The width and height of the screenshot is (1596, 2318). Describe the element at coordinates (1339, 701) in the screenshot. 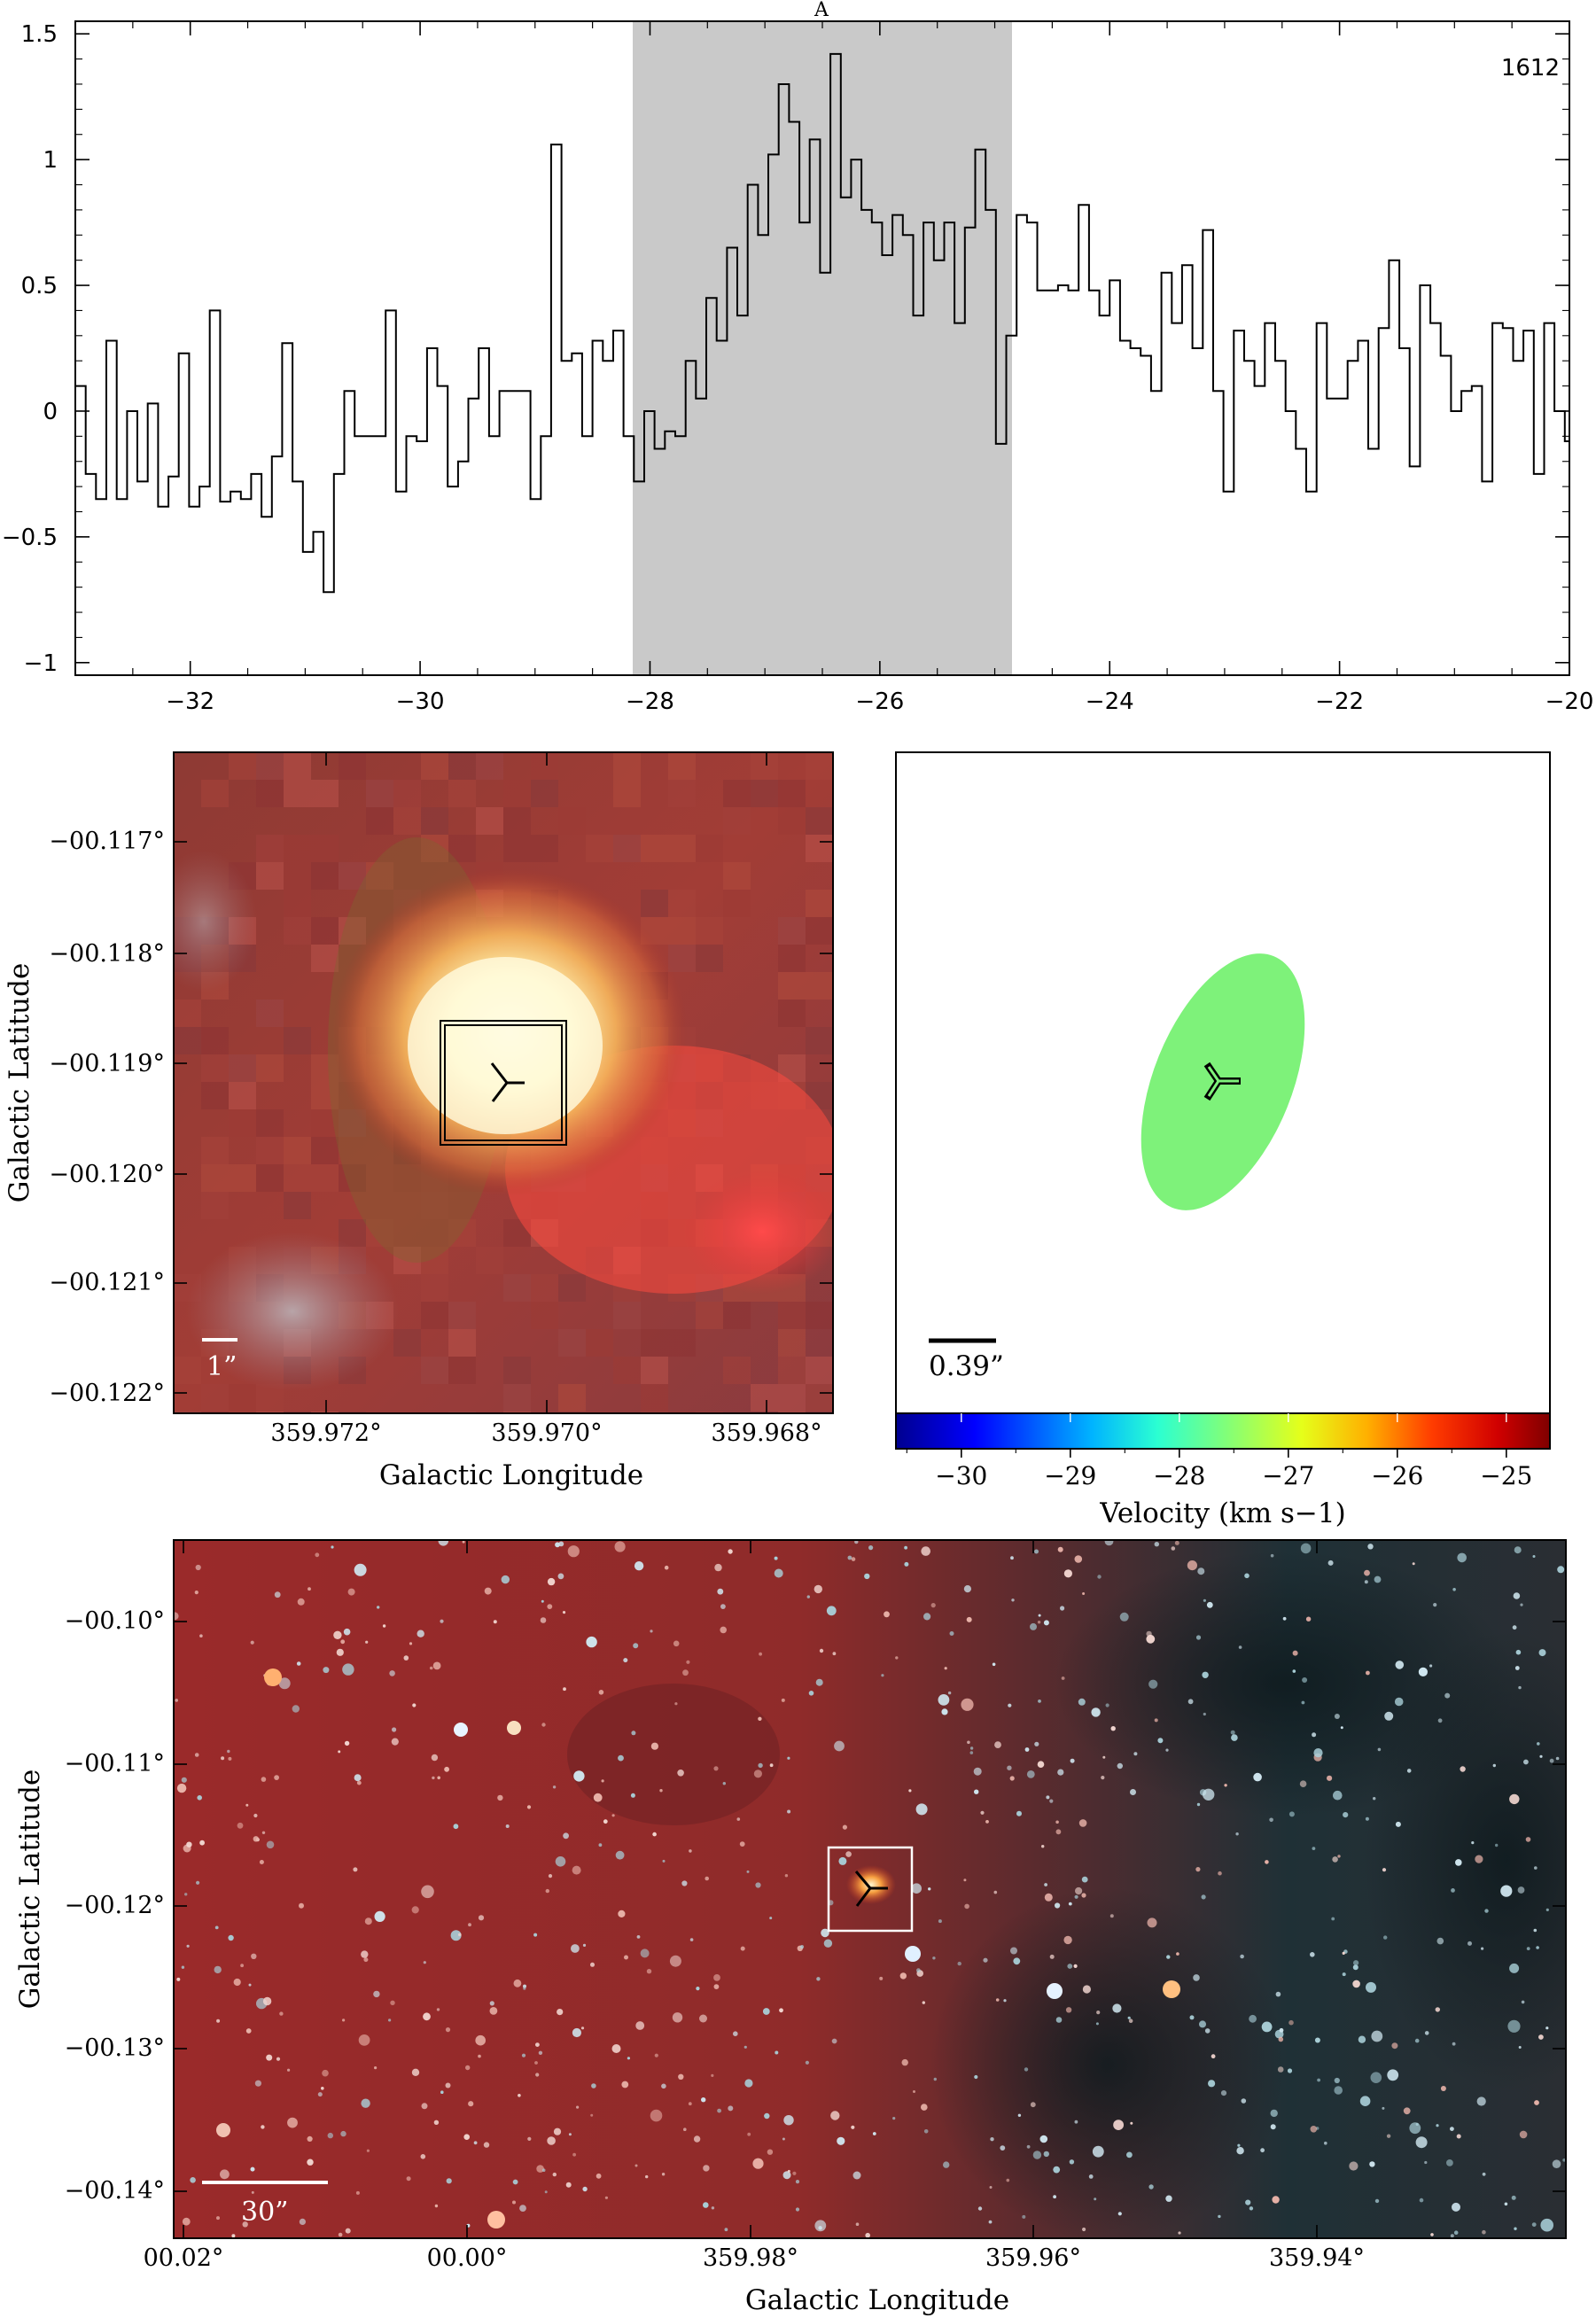

I see `spectrum-xtick-label: −22` at that location.